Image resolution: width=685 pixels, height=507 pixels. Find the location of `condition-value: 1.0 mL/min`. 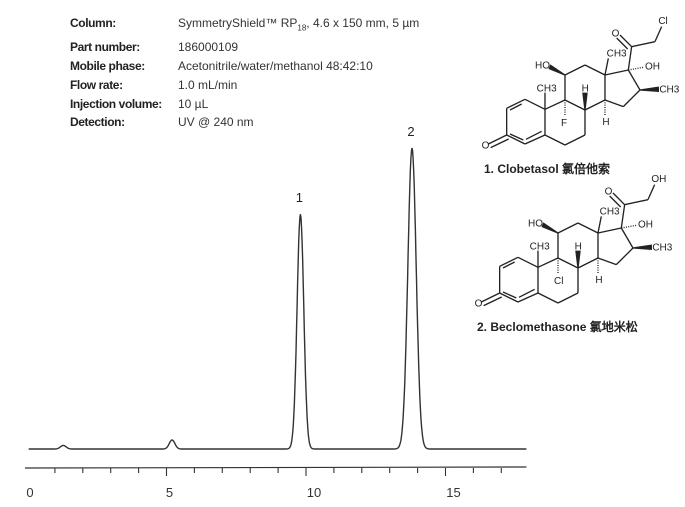

condition-value: 1.0 mL/min is located at coordinates (208, 84).